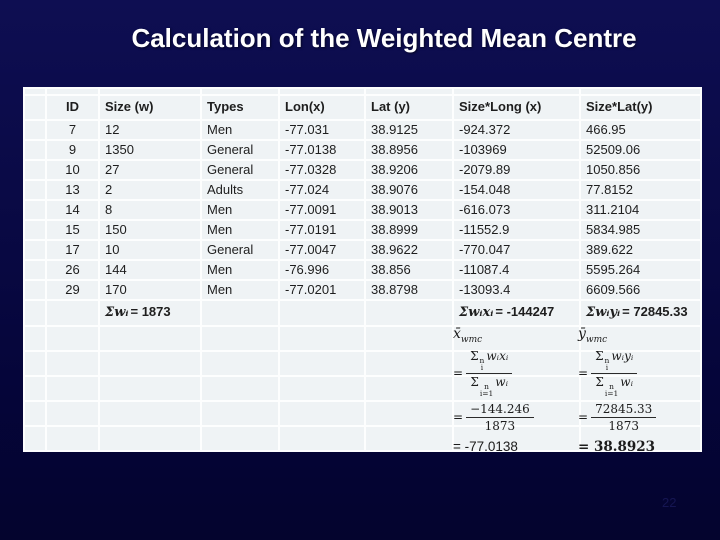 The width and height of the screenshot is (720, 540). Describe the element at coordinates (582, 334) in the screenshot. I see `ybar-symbol: ȳ` at that location.